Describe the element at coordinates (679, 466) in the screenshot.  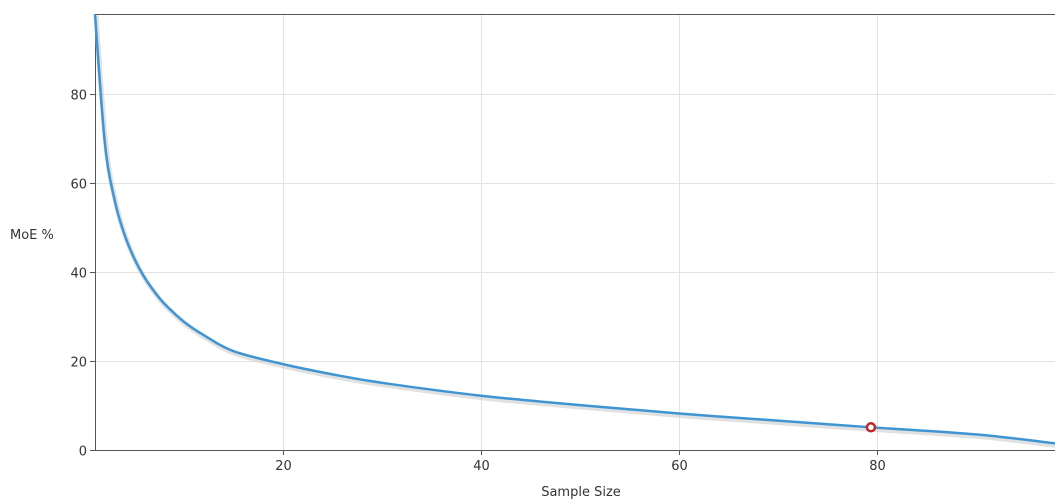
I see `x-tick-label-60: 60` at that location.